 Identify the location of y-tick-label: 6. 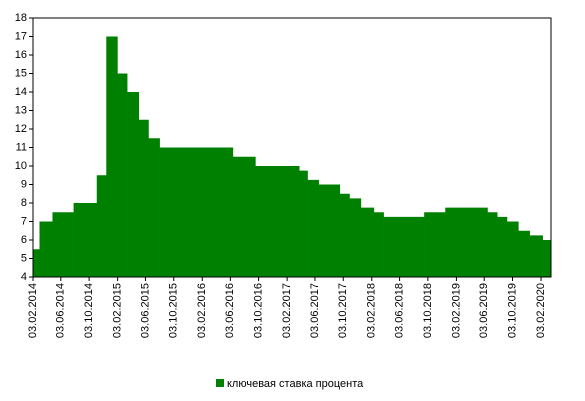
(24, 240).